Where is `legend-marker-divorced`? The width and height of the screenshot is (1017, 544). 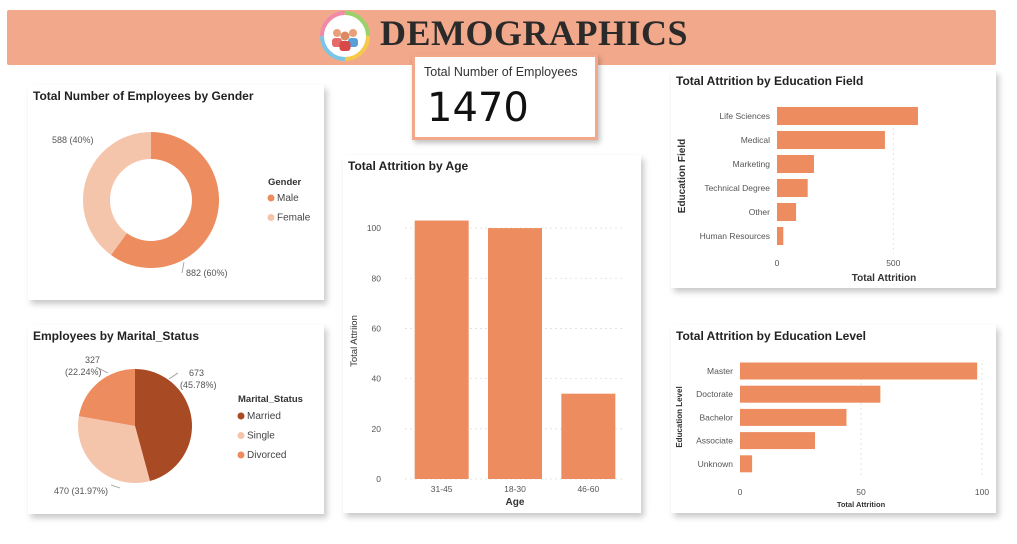 legend-marker-divorced is located at coordinates (241, 455).